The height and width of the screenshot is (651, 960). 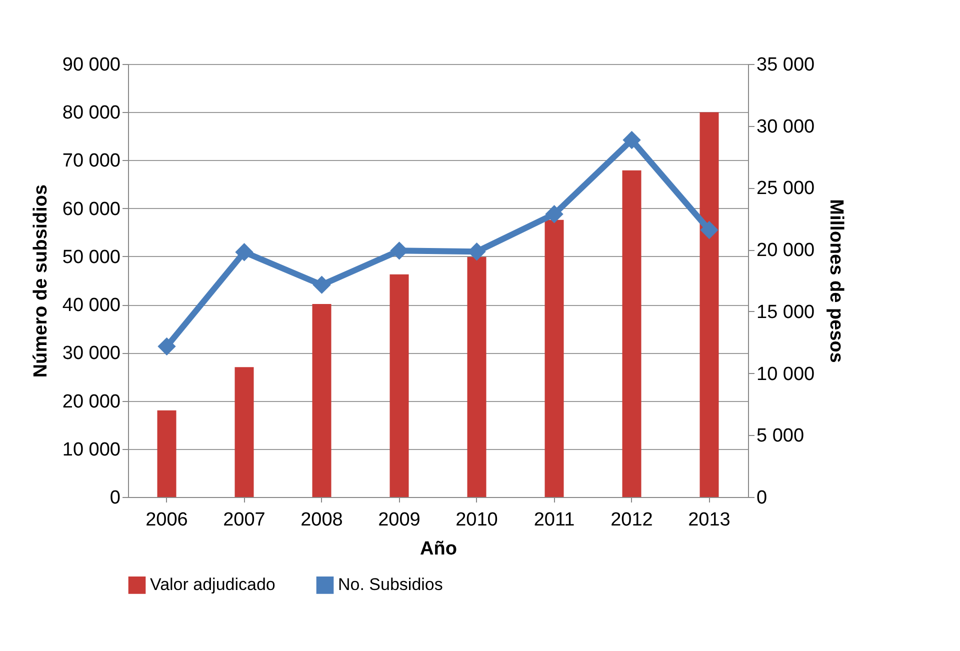 I want to click on y-tick-label: 90 000, so click(x=91, y=65).